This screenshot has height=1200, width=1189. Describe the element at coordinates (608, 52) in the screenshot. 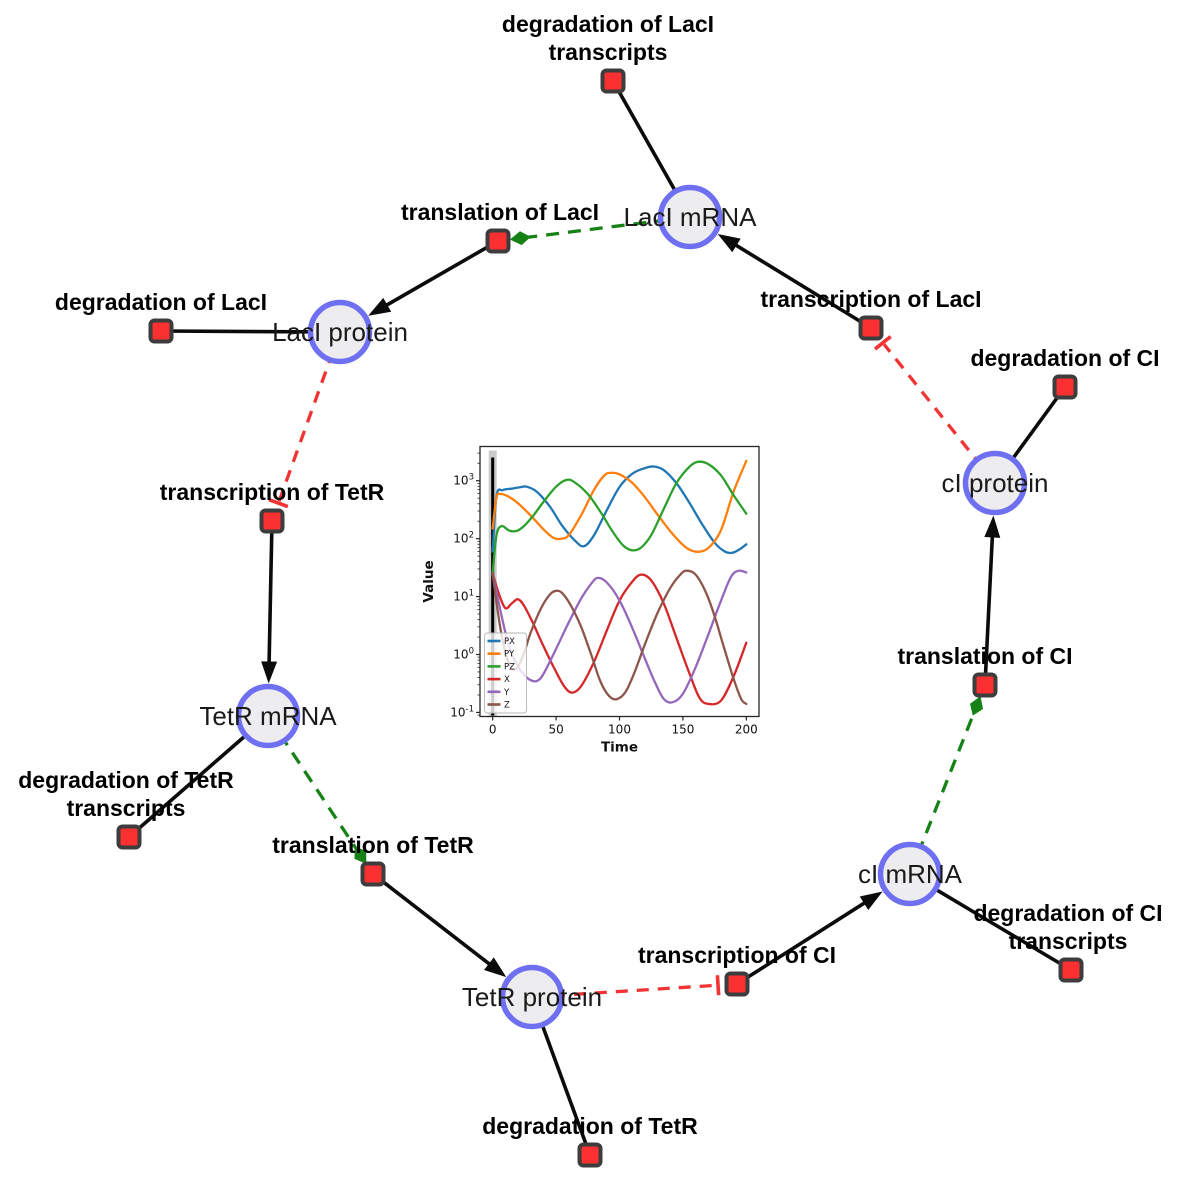

I see `reaction-label-deg-laci-tx-line1: transcripts` at that location.